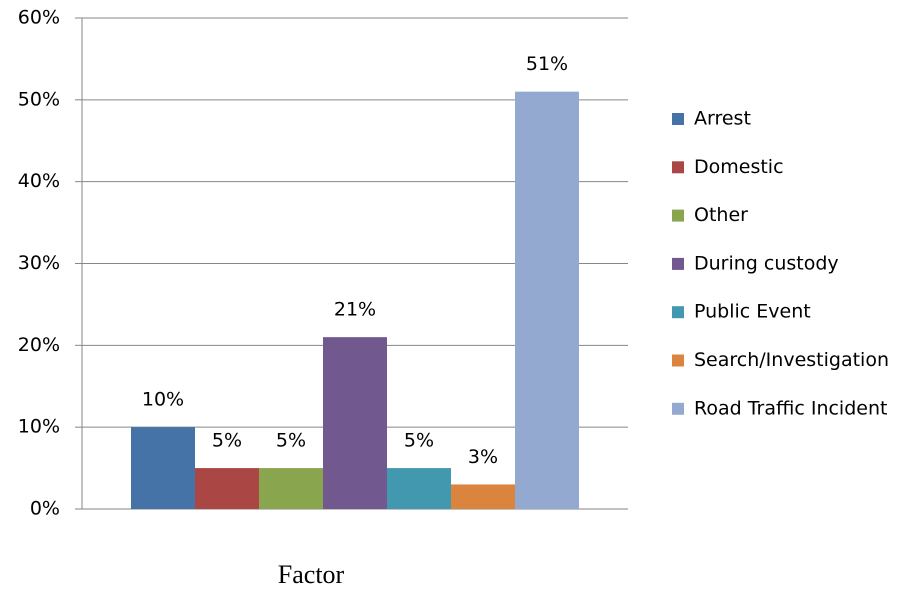 This screenshot has height=592, width=921. What do you see at coordinates (739, 167) in the screenshot?
I see `legend-label: Domestic` at bounding box center [739, 167].